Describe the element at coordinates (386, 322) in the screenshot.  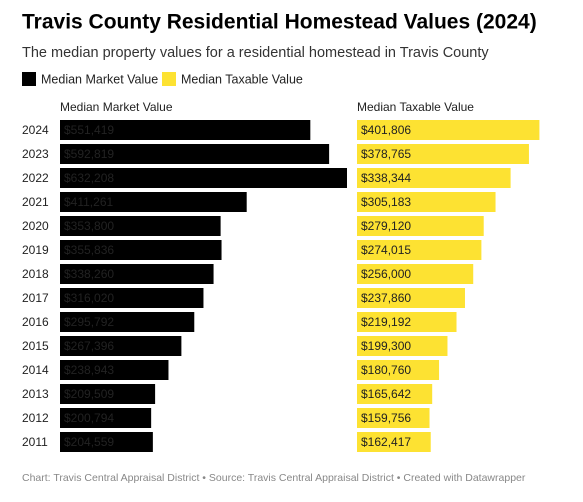
I see `value-label: $219,192` at that location.